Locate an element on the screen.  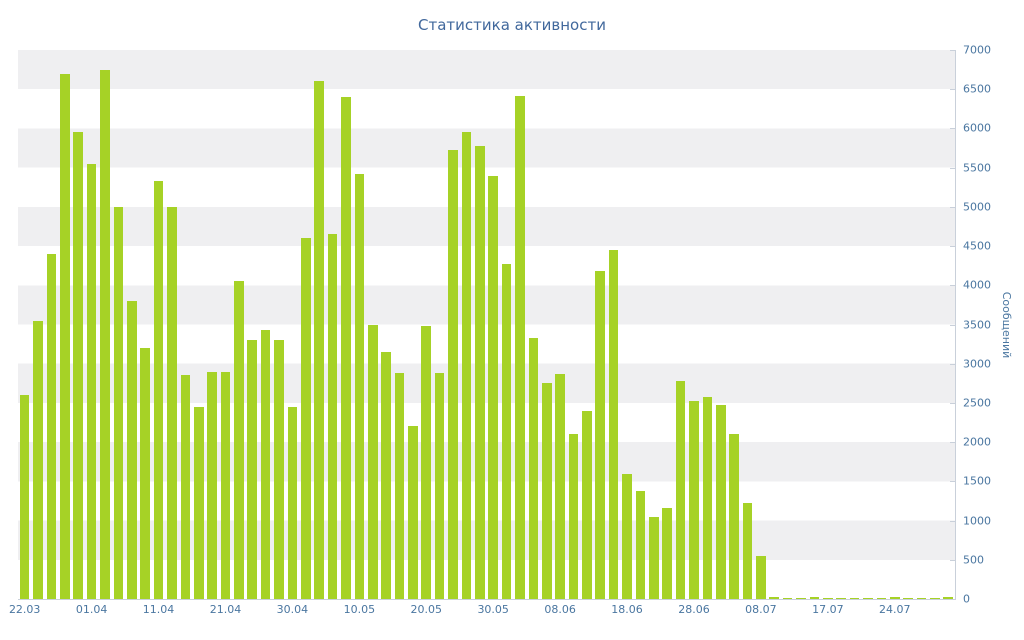
x-tick-label: 24.07 is located at coordinates (895, 609).